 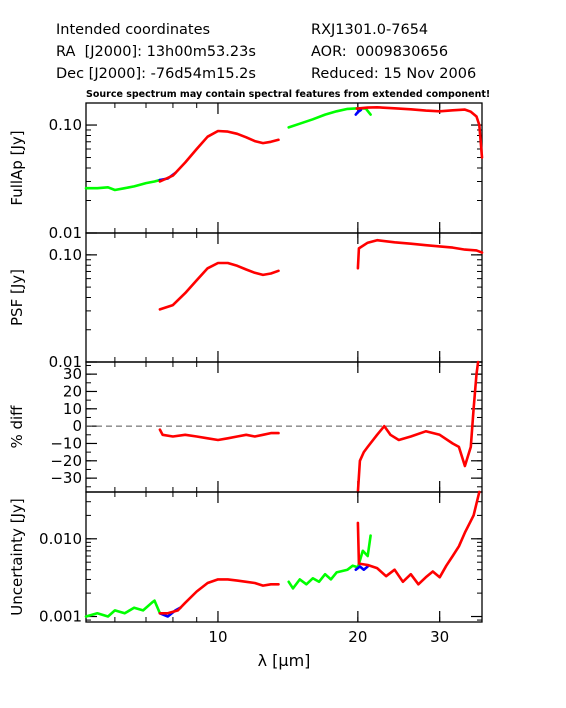 What do you see at coordinates (217, 637) in the screenshot?
I see `x-tick-label: 10` at bounding box center [217, 637].